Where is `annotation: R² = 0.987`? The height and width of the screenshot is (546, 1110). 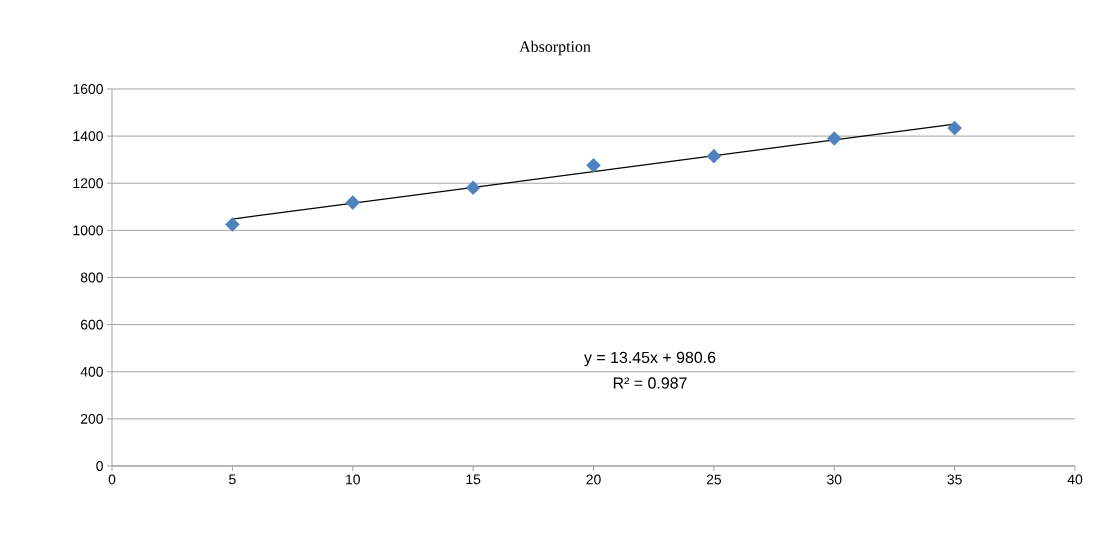 annotation: R² = 0.987 is located at coordinates (650, 383).